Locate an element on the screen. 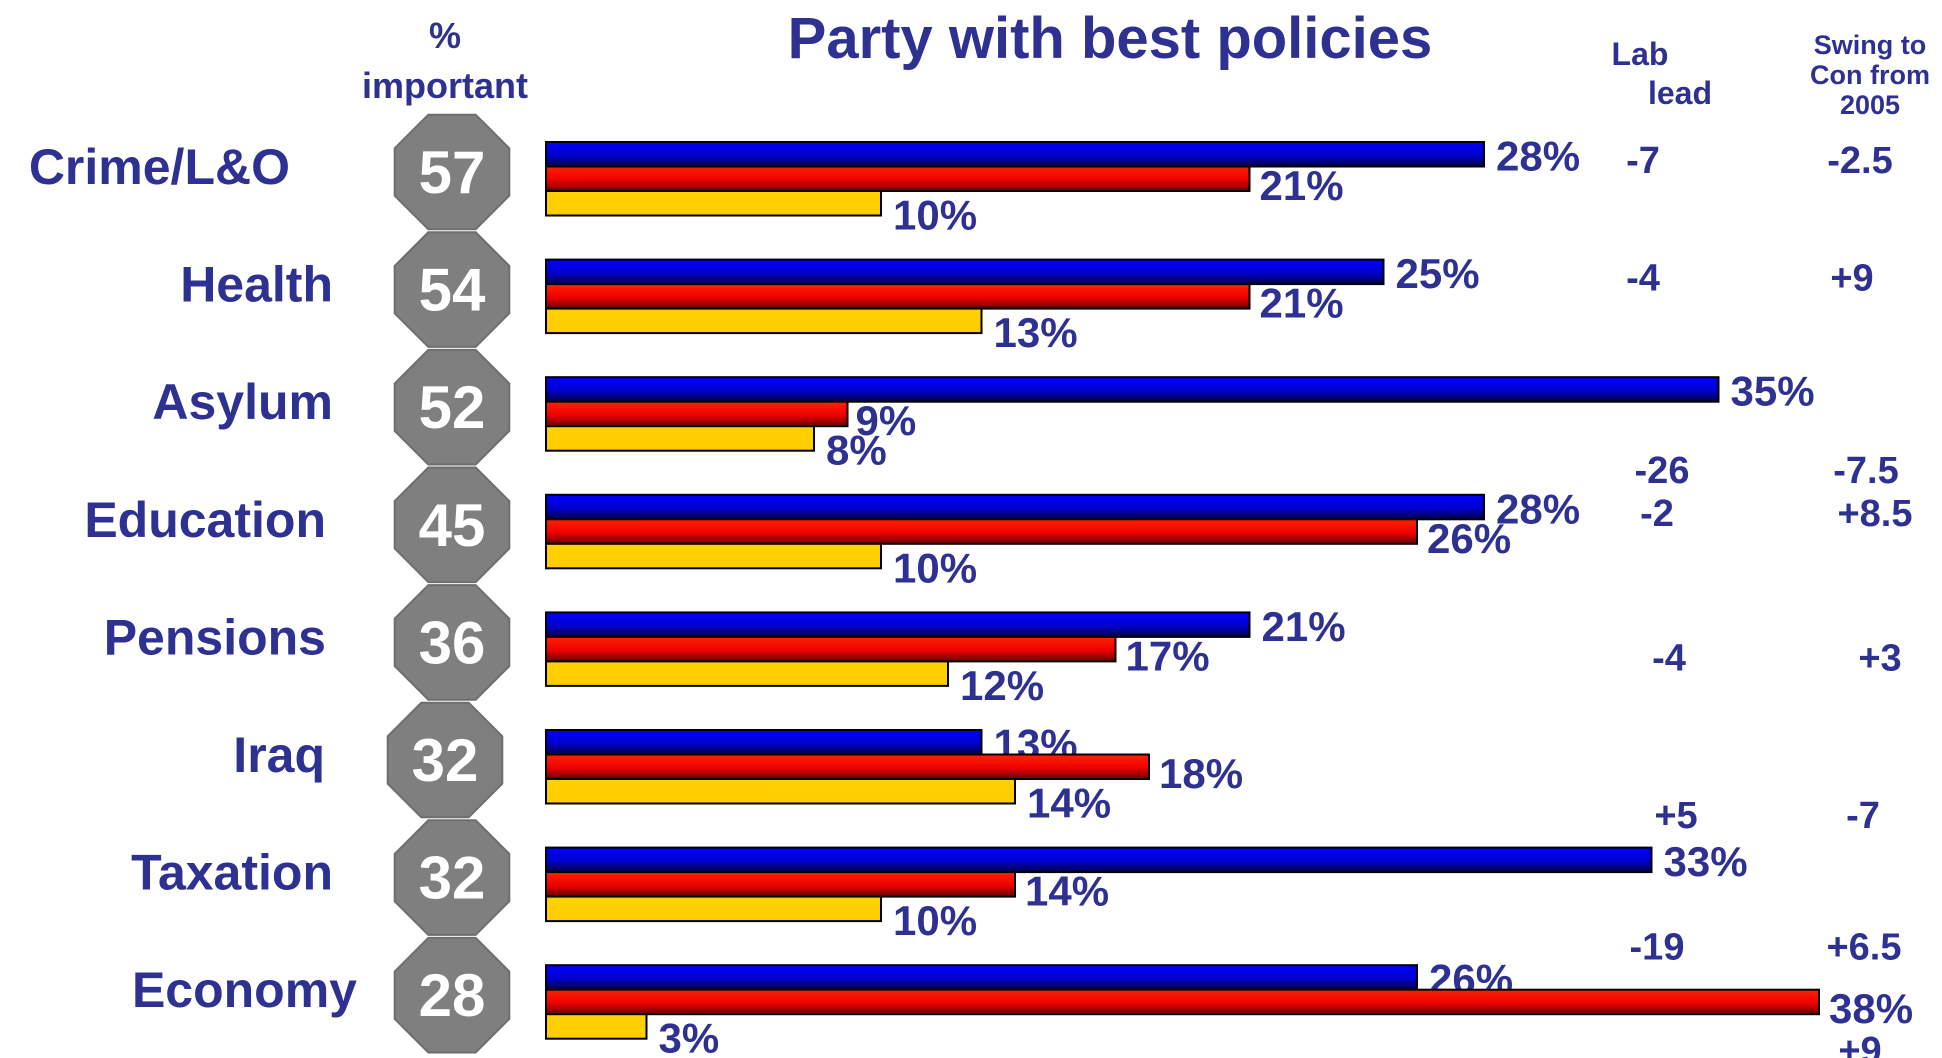 The height and width of the screenshot is (1058, 1942). importance-value: 54 is located at coordinates (452, 290).